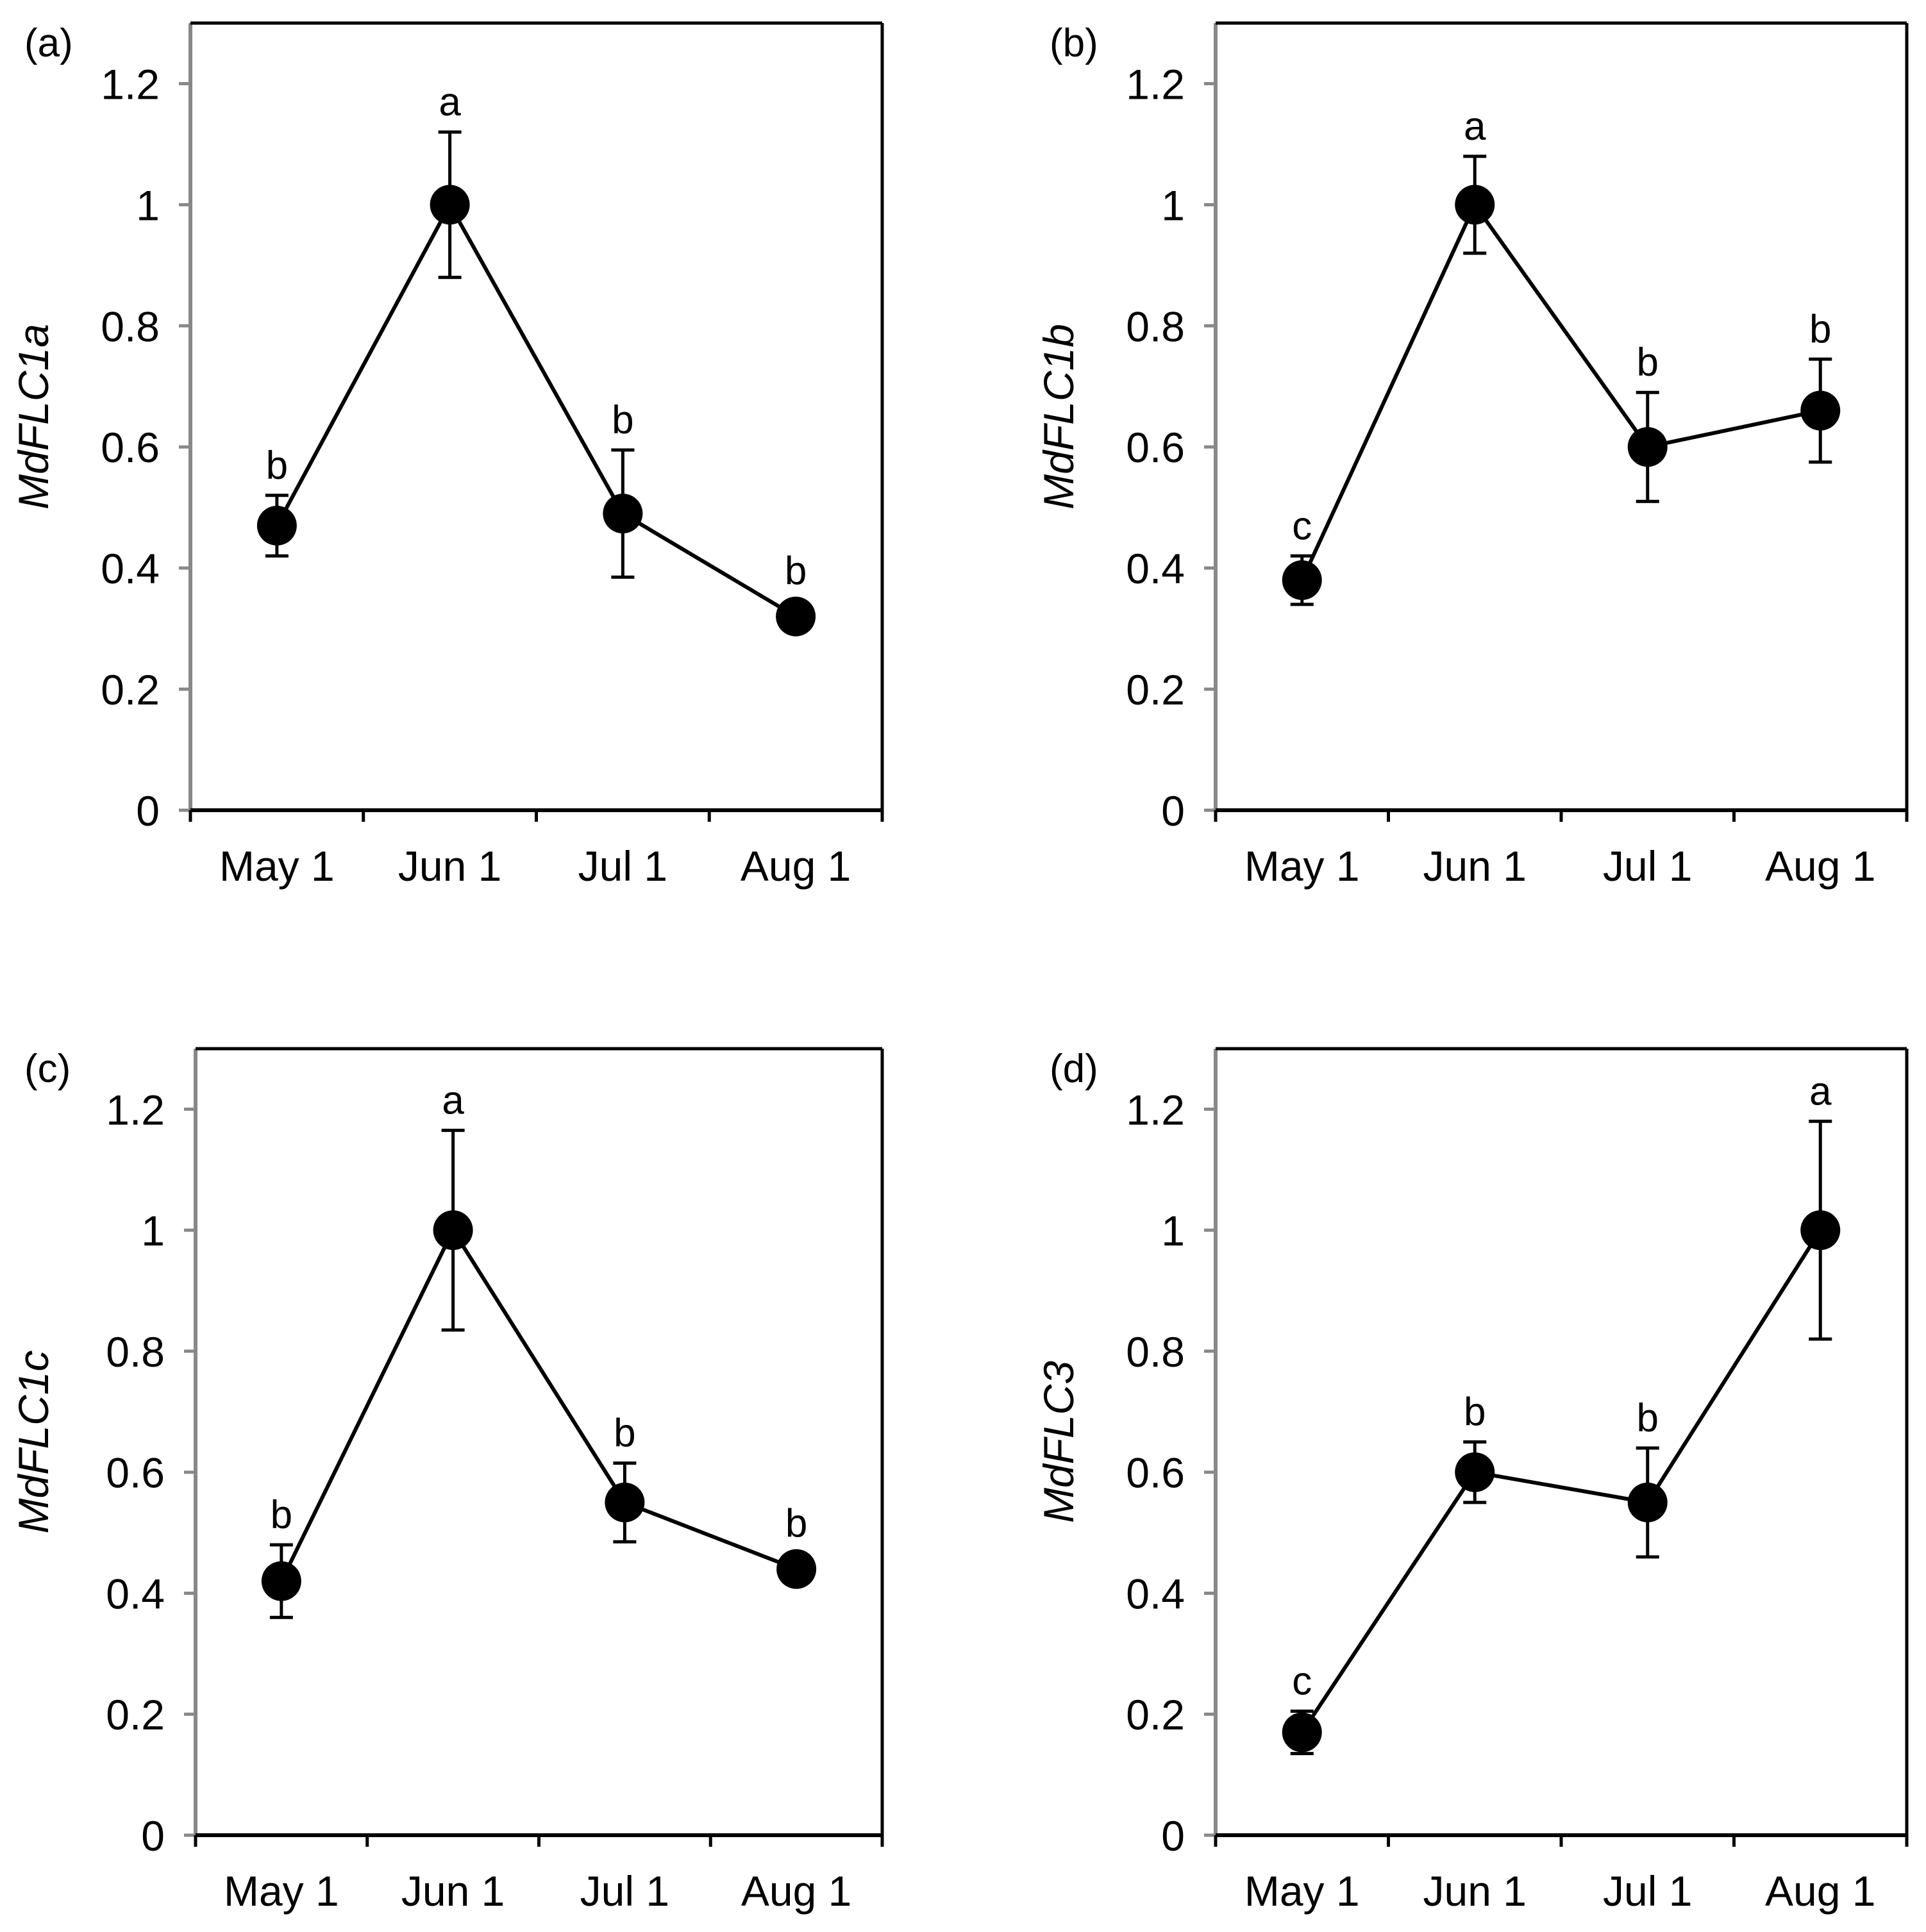 The image size is (1926, 1932). What do you see at coordinates (1074, 1069) in the screenshot?
I see `panel-label: (d)` at bounding box center [1074, 1069].